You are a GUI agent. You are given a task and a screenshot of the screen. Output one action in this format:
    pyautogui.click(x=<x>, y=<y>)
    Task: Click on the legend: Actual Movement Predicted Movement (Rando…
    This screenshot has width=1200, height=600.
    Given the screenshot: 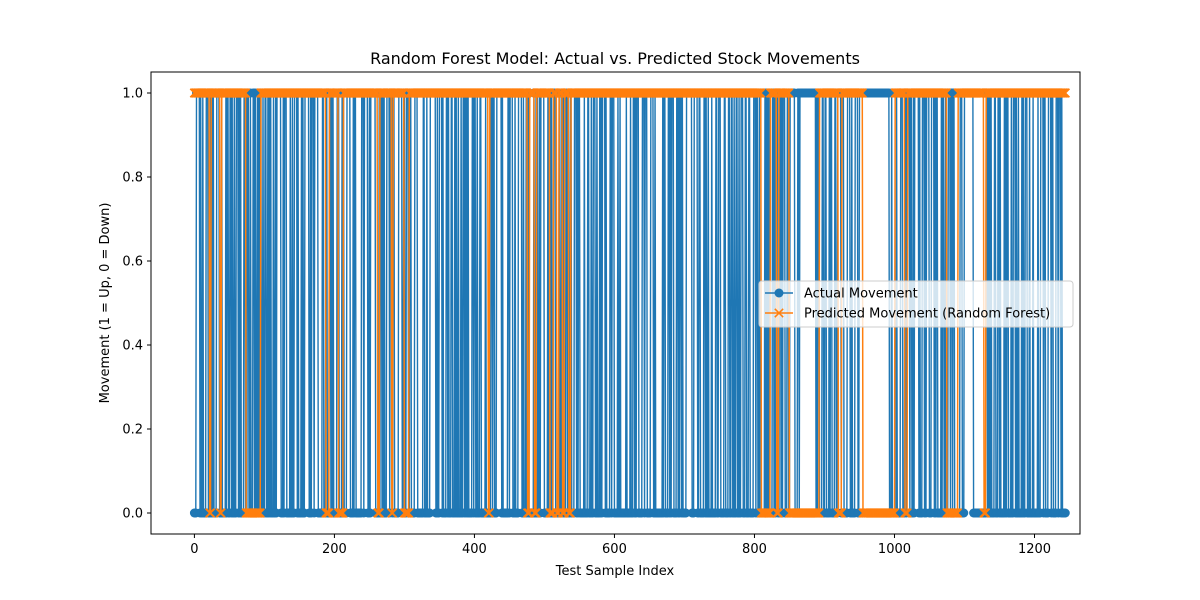 What is the action you would take?
    pyautogui.click(x=916, y=304)
    